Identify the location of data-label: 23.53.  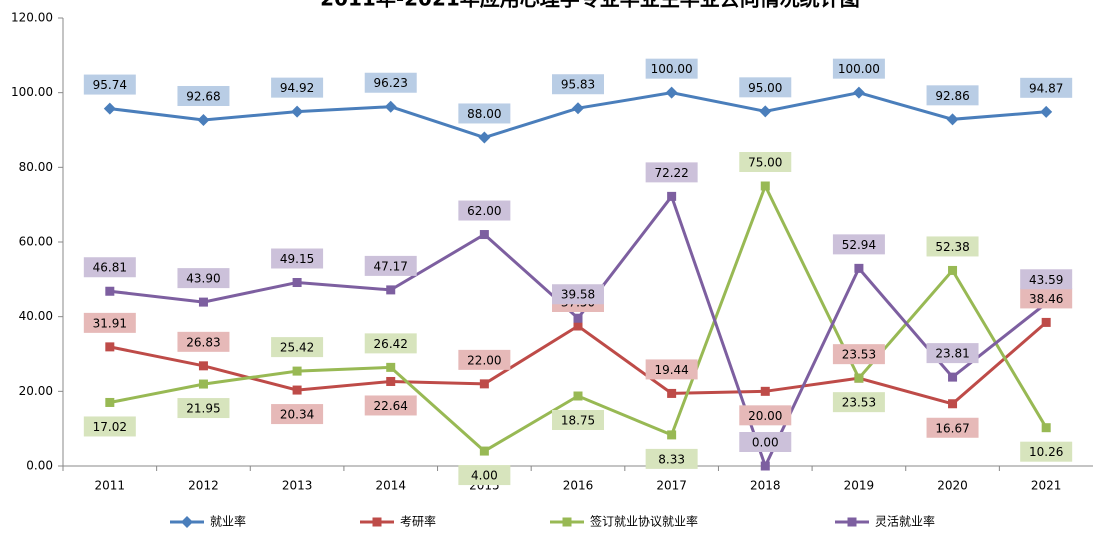
(858, 402).